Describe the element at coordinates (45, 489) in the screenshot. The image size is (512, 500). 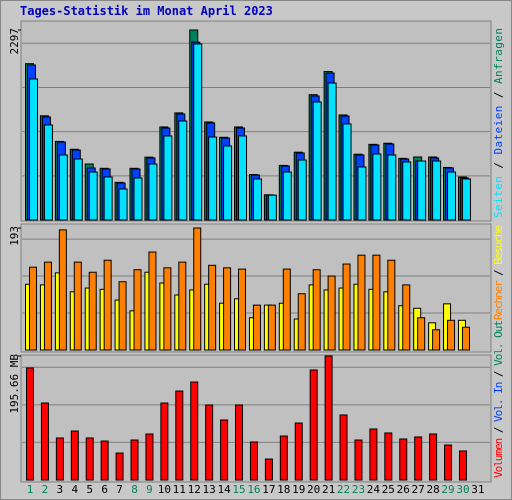
I see `x-tick-label: 2` at that location.